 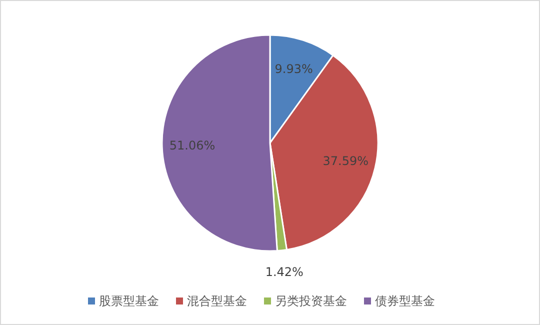 I want to click on legend-label: 另类投资基金, so click(x=311, y=301).